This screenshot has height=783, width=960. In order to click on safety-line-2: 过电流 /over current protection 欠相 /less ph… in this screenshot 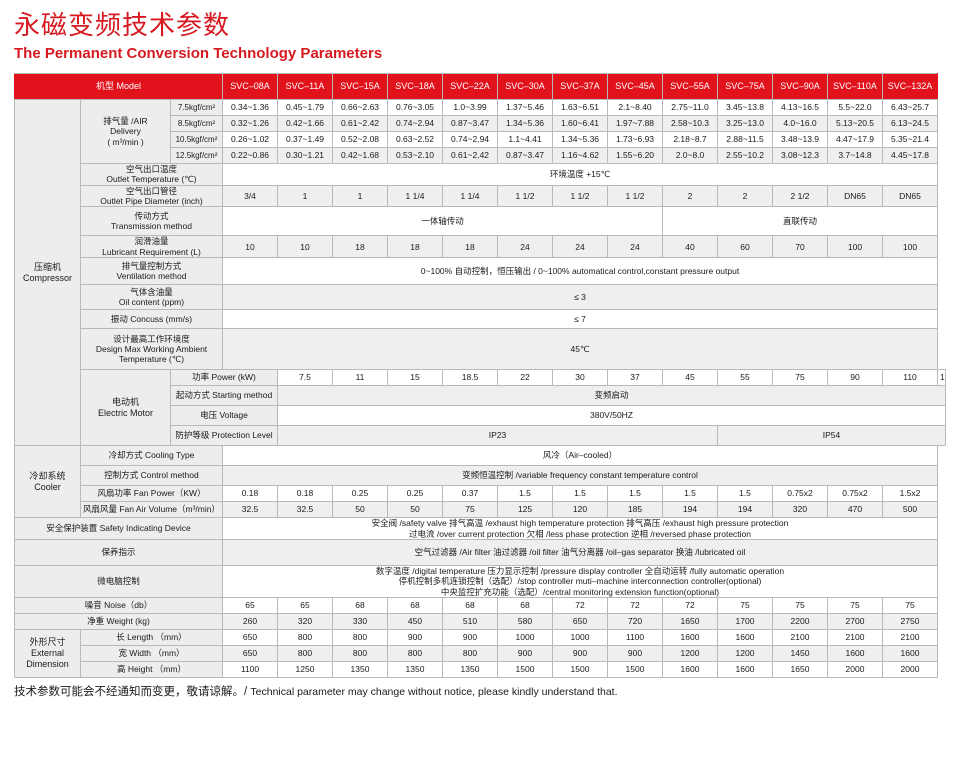, I will do `click(580, 533)`.